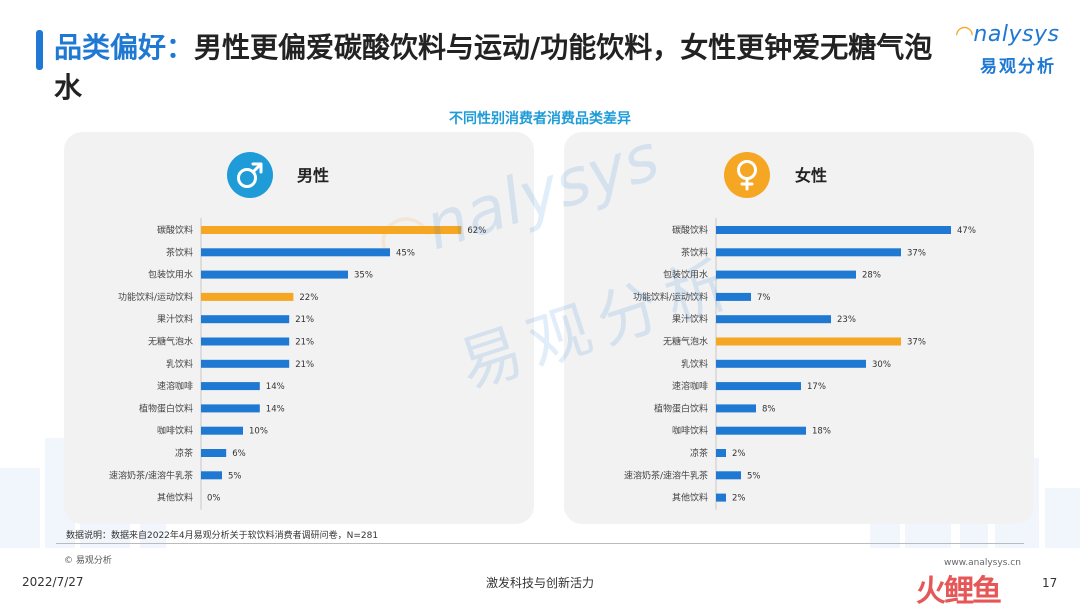 The width and height of the screenshot is (1080, 610). Describe the element at coordinates (313, 175) in the screenshot. I see `male-label: 男性` at that location.